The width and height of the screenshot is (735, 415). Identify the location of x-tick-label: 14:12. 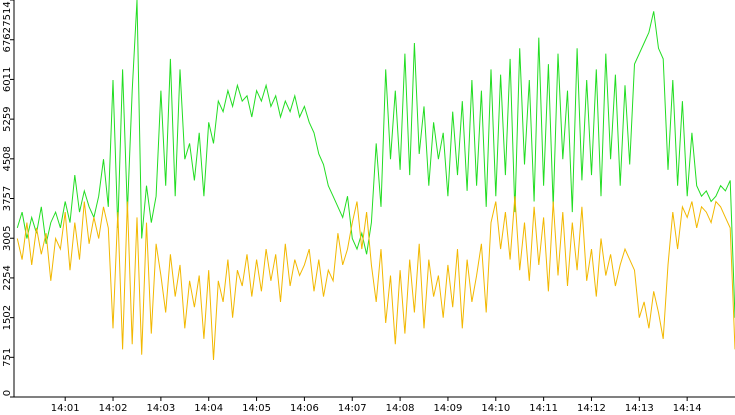
(591, 408).